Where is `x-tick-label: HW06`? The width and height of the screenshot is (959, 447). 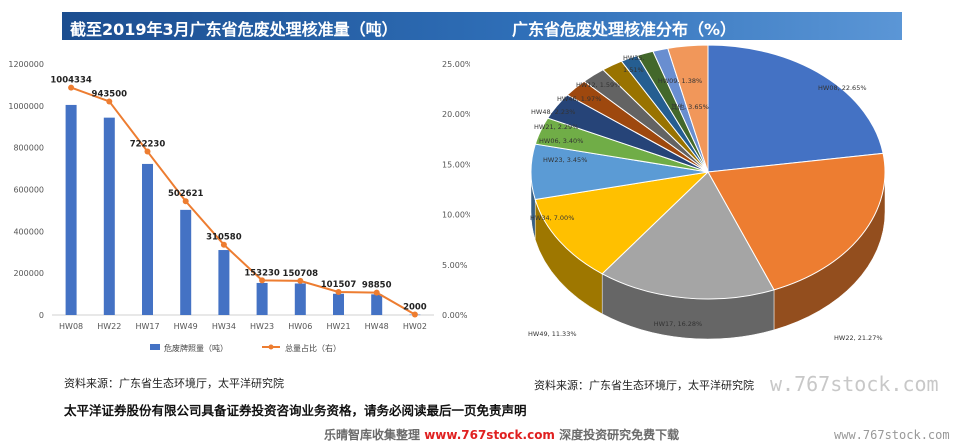
x-tick-label: HW06 is located at coordinates (300, 326).